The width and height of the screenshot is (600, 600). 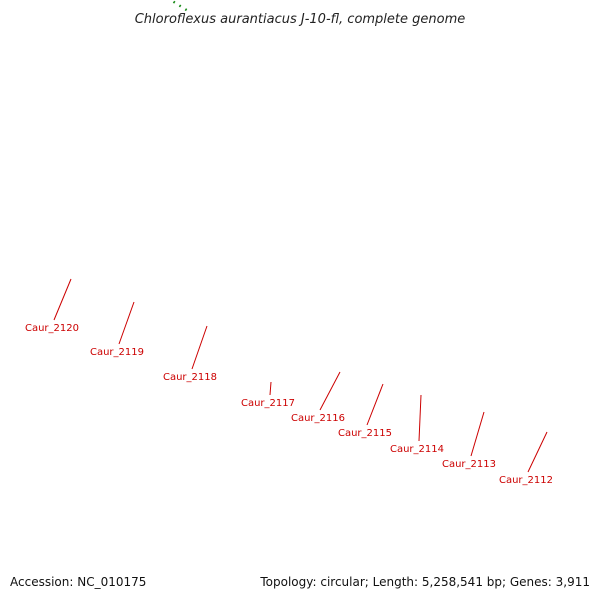 I want to click on locus-label: Caur_2117, so click(x=268, y=403).